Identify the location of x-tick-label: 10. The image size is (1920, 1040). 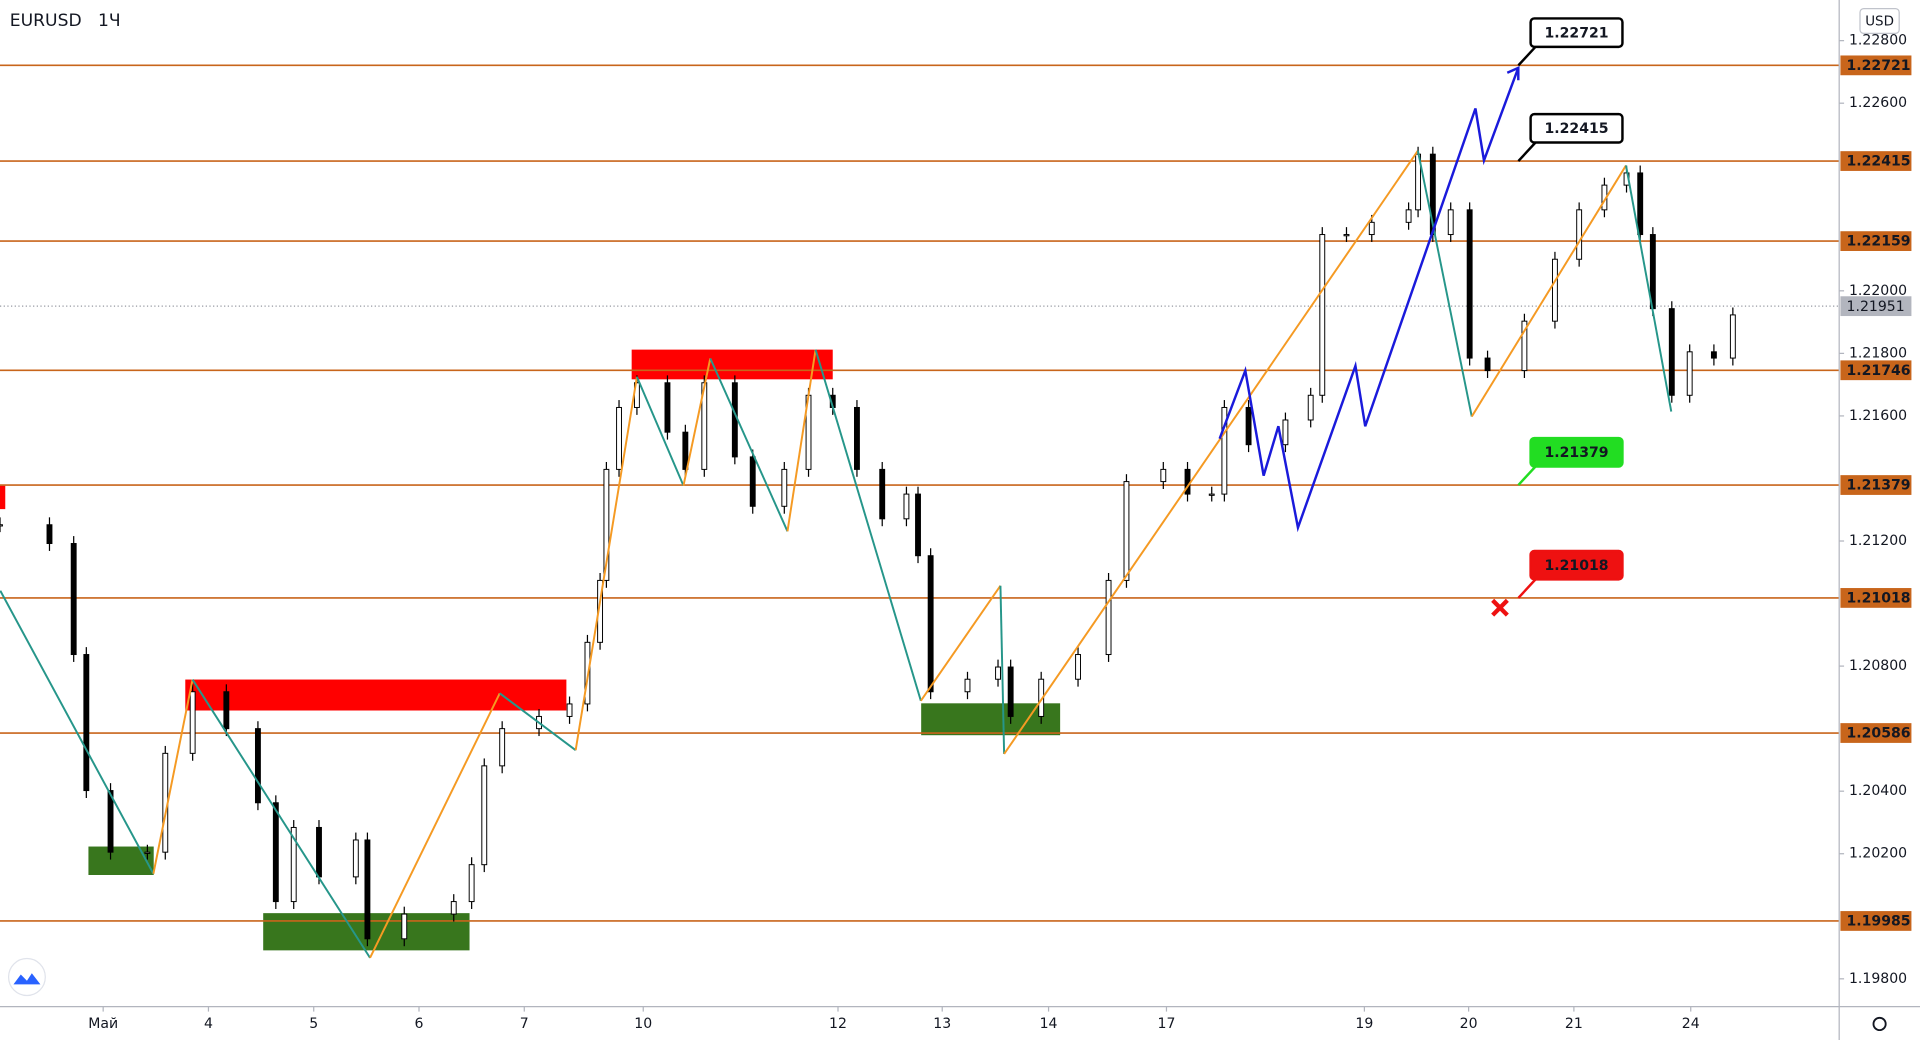
(643, 1024).